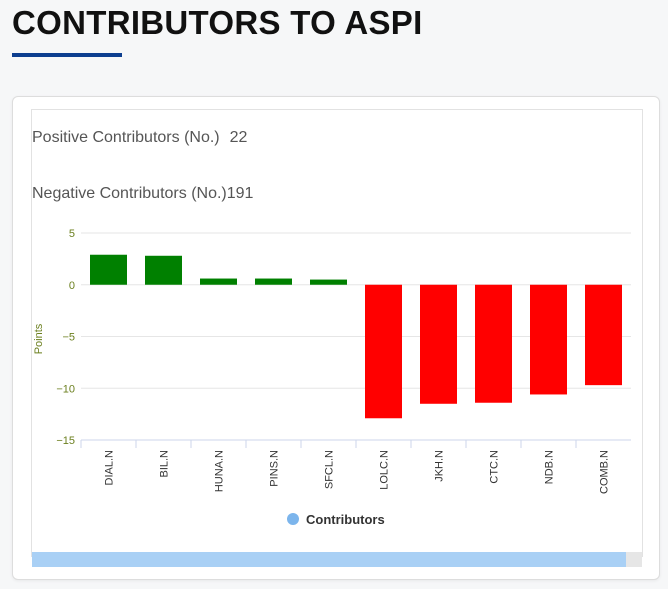  I want to click on scrollbar-thumb, so click(329, 559).